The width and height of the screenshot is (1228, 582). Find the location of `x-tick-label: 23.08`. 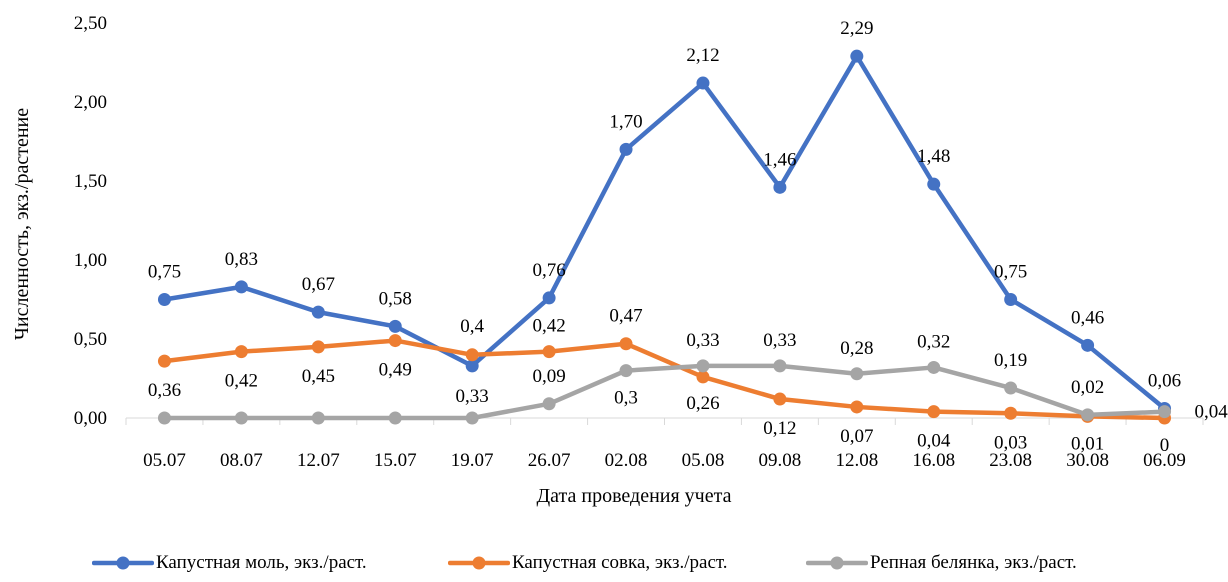

x-tick-label: 23.08 is located at coordinates (1010, 460).